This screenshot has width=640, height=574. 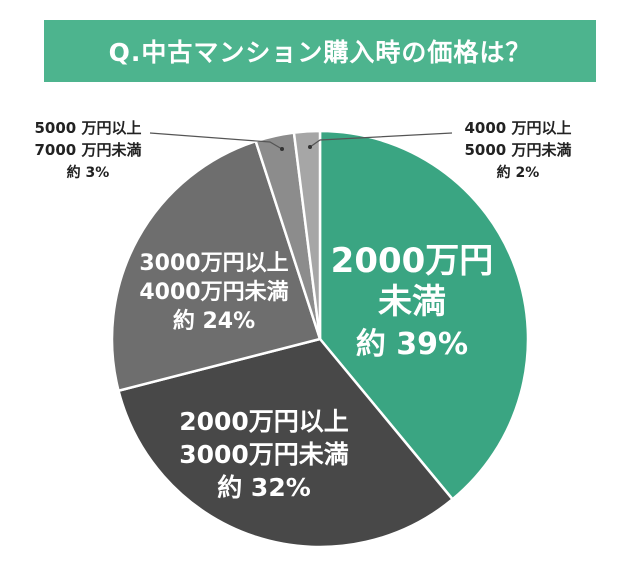 I want to click on slice-percent-label-1: 約 32%, so click(x=264, y=487).